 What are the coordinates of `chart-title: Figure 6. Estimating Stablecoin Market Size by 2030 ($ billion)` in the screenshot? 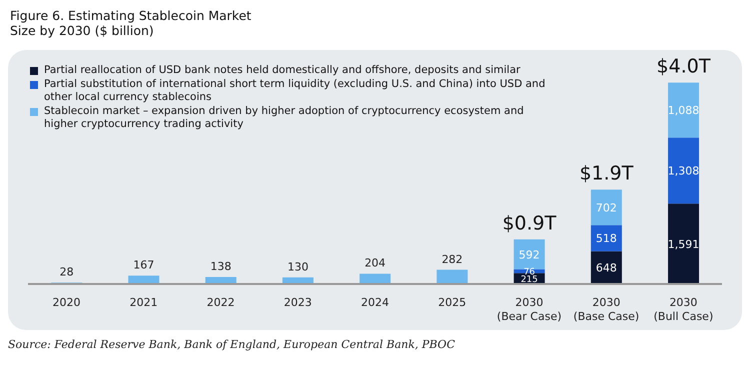 It's located at (131, 23).